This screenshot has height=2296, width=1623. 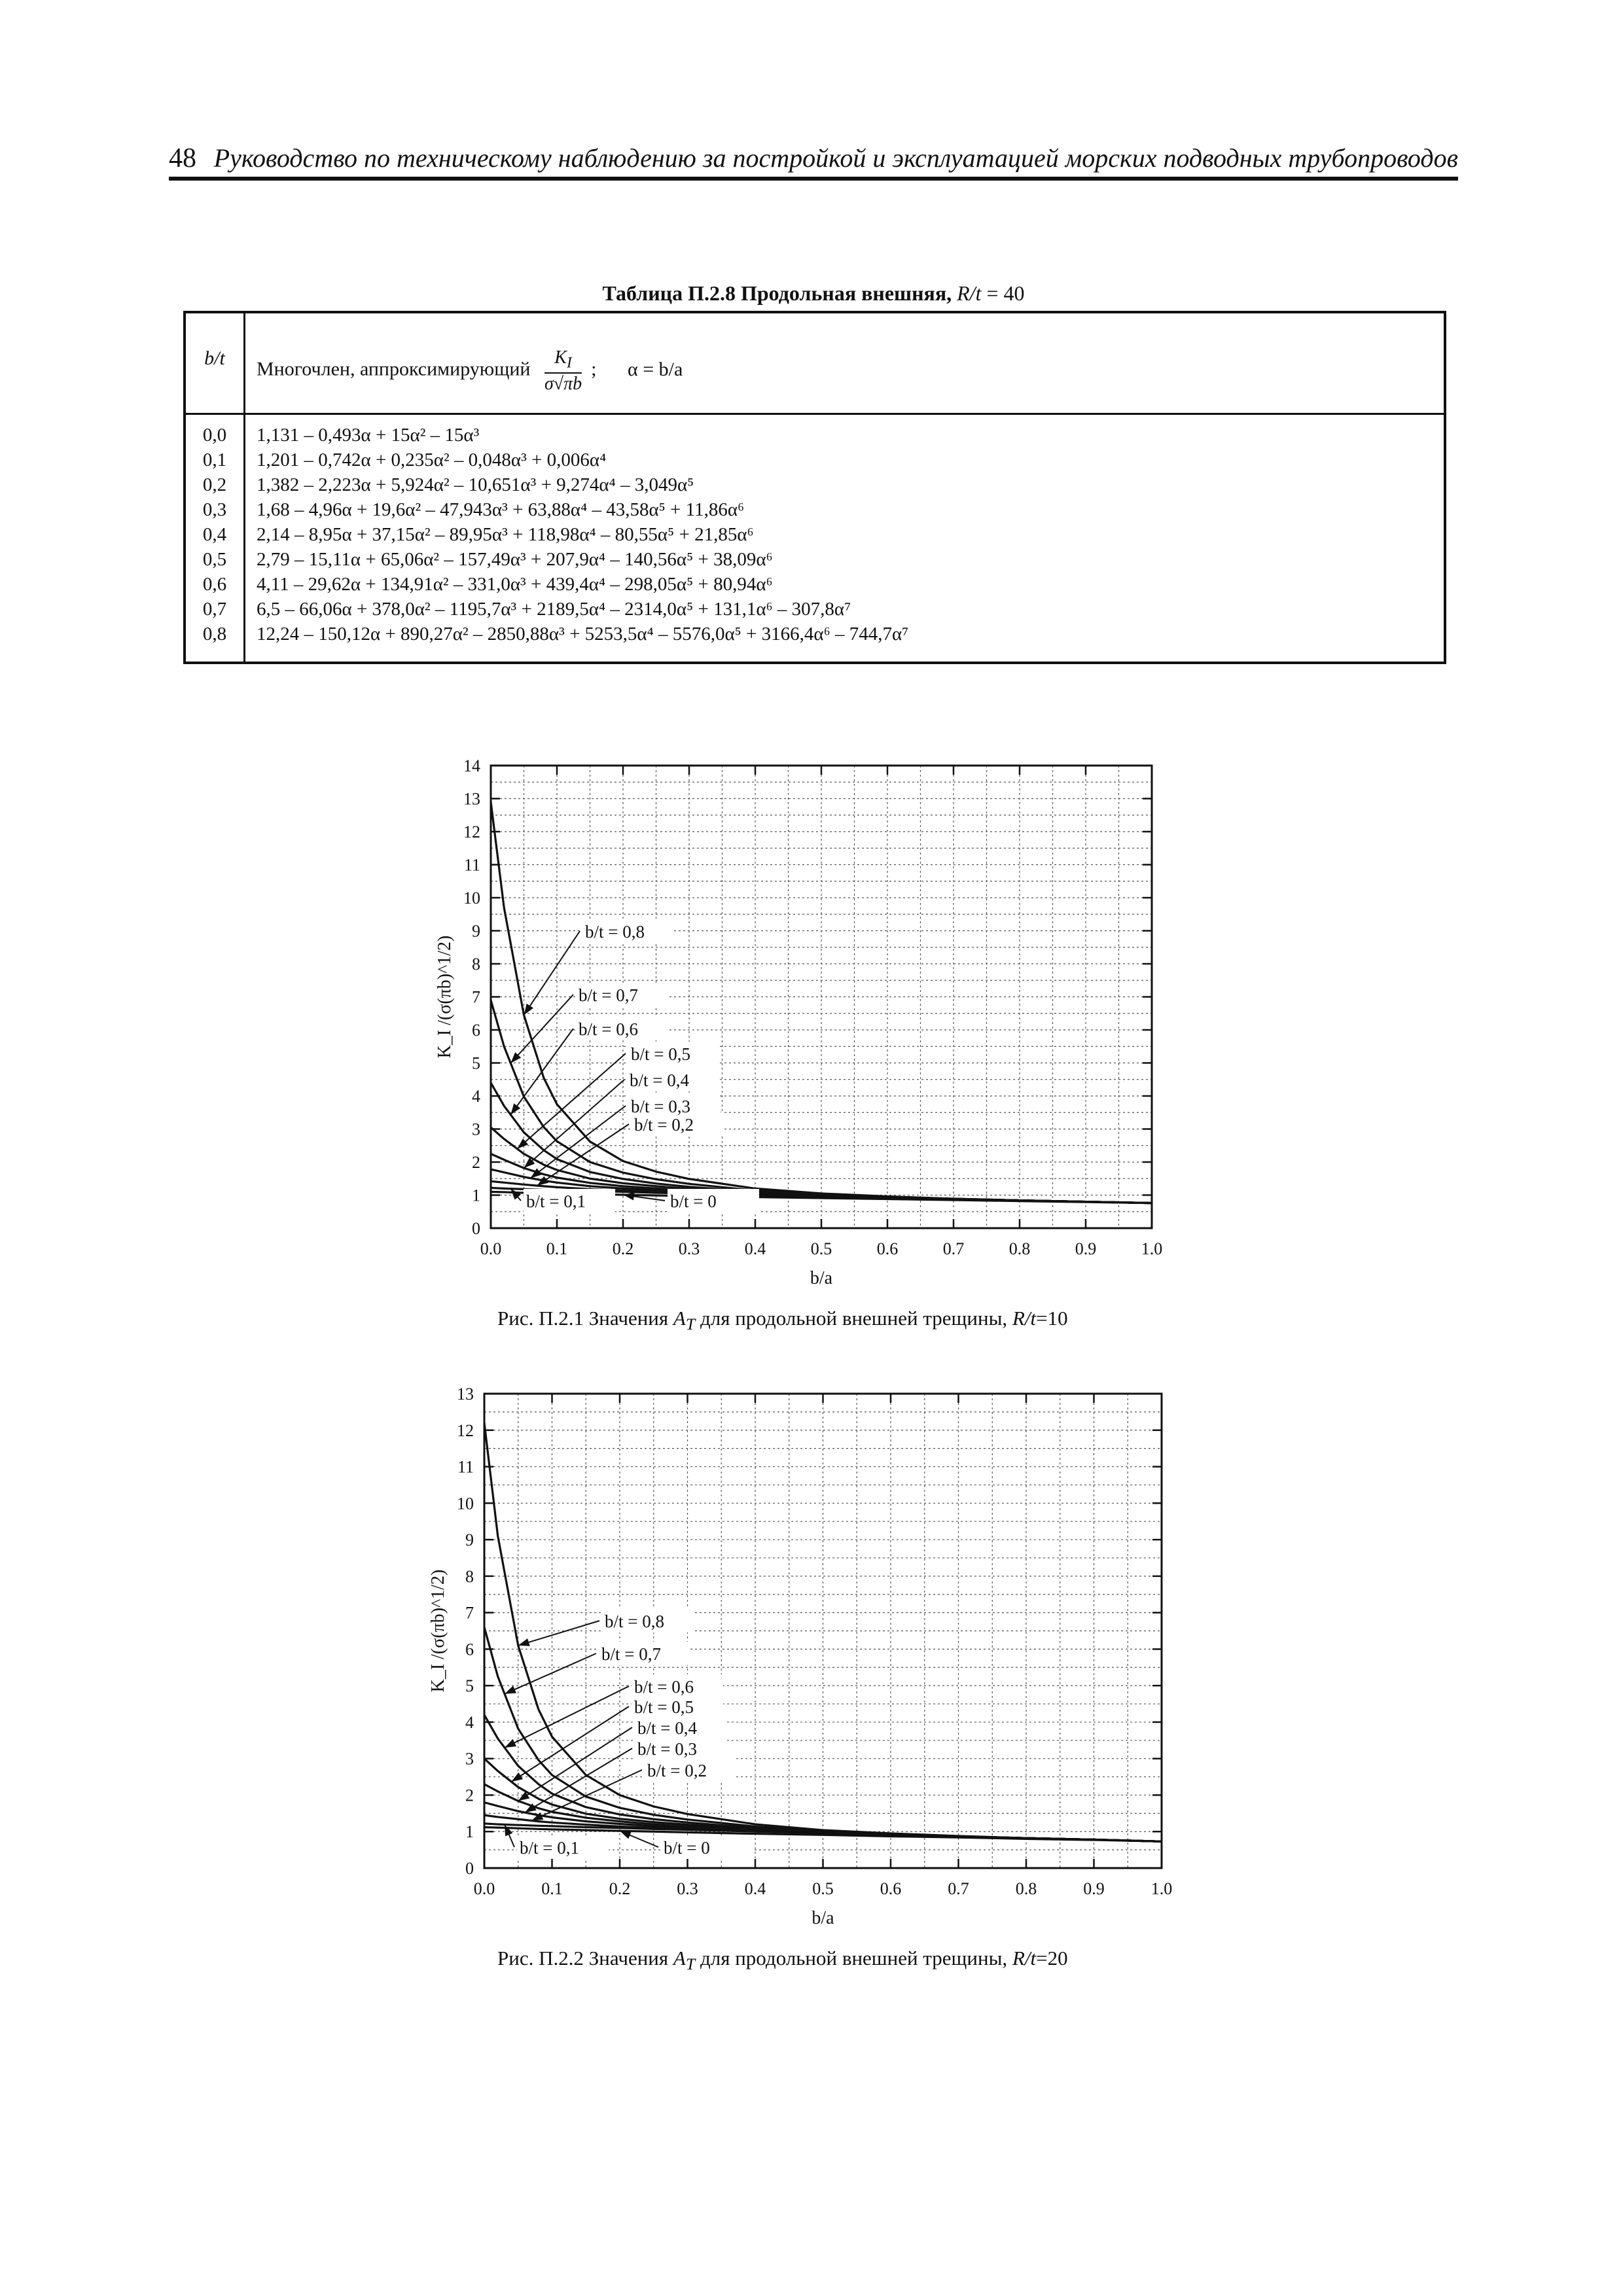 What do you see at coordinates (469, 1722) in the screenshot?
I see `y-tick-label: 4` at bounding box center [469, 1722].